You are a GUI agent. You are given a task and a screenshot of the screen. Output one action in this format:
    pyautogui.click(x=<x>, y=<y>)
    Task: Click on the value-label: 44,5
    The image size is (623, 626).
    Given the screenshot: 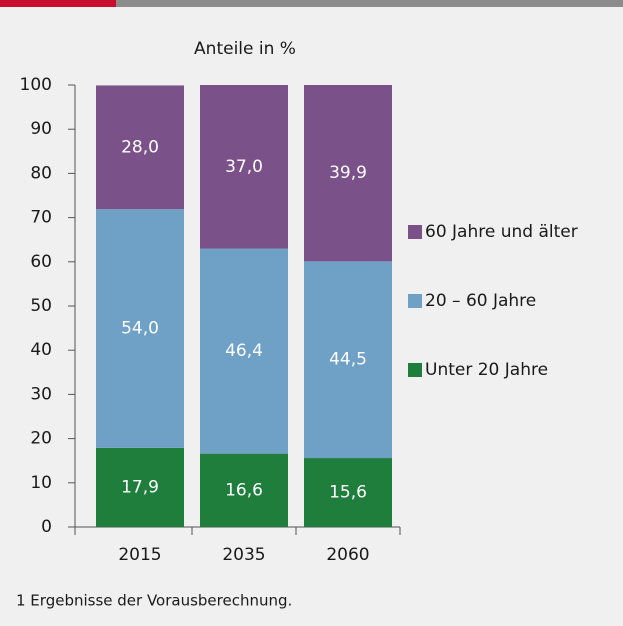 What is the action you would take?
    pyautogui.click(x=348, y=360)
    